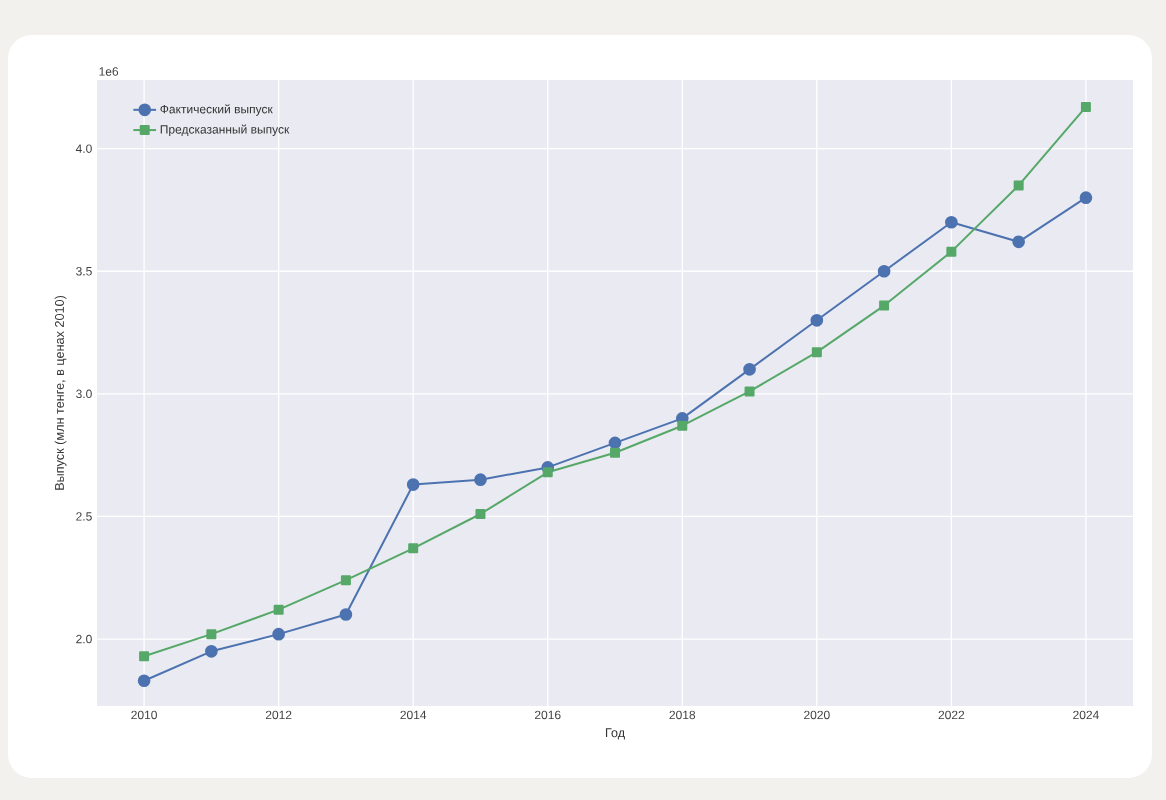  What do you see at coordinates (84, 639) in the screenshot?
I see `y-tick-label: 2.0` at bounding box center [84, 639].